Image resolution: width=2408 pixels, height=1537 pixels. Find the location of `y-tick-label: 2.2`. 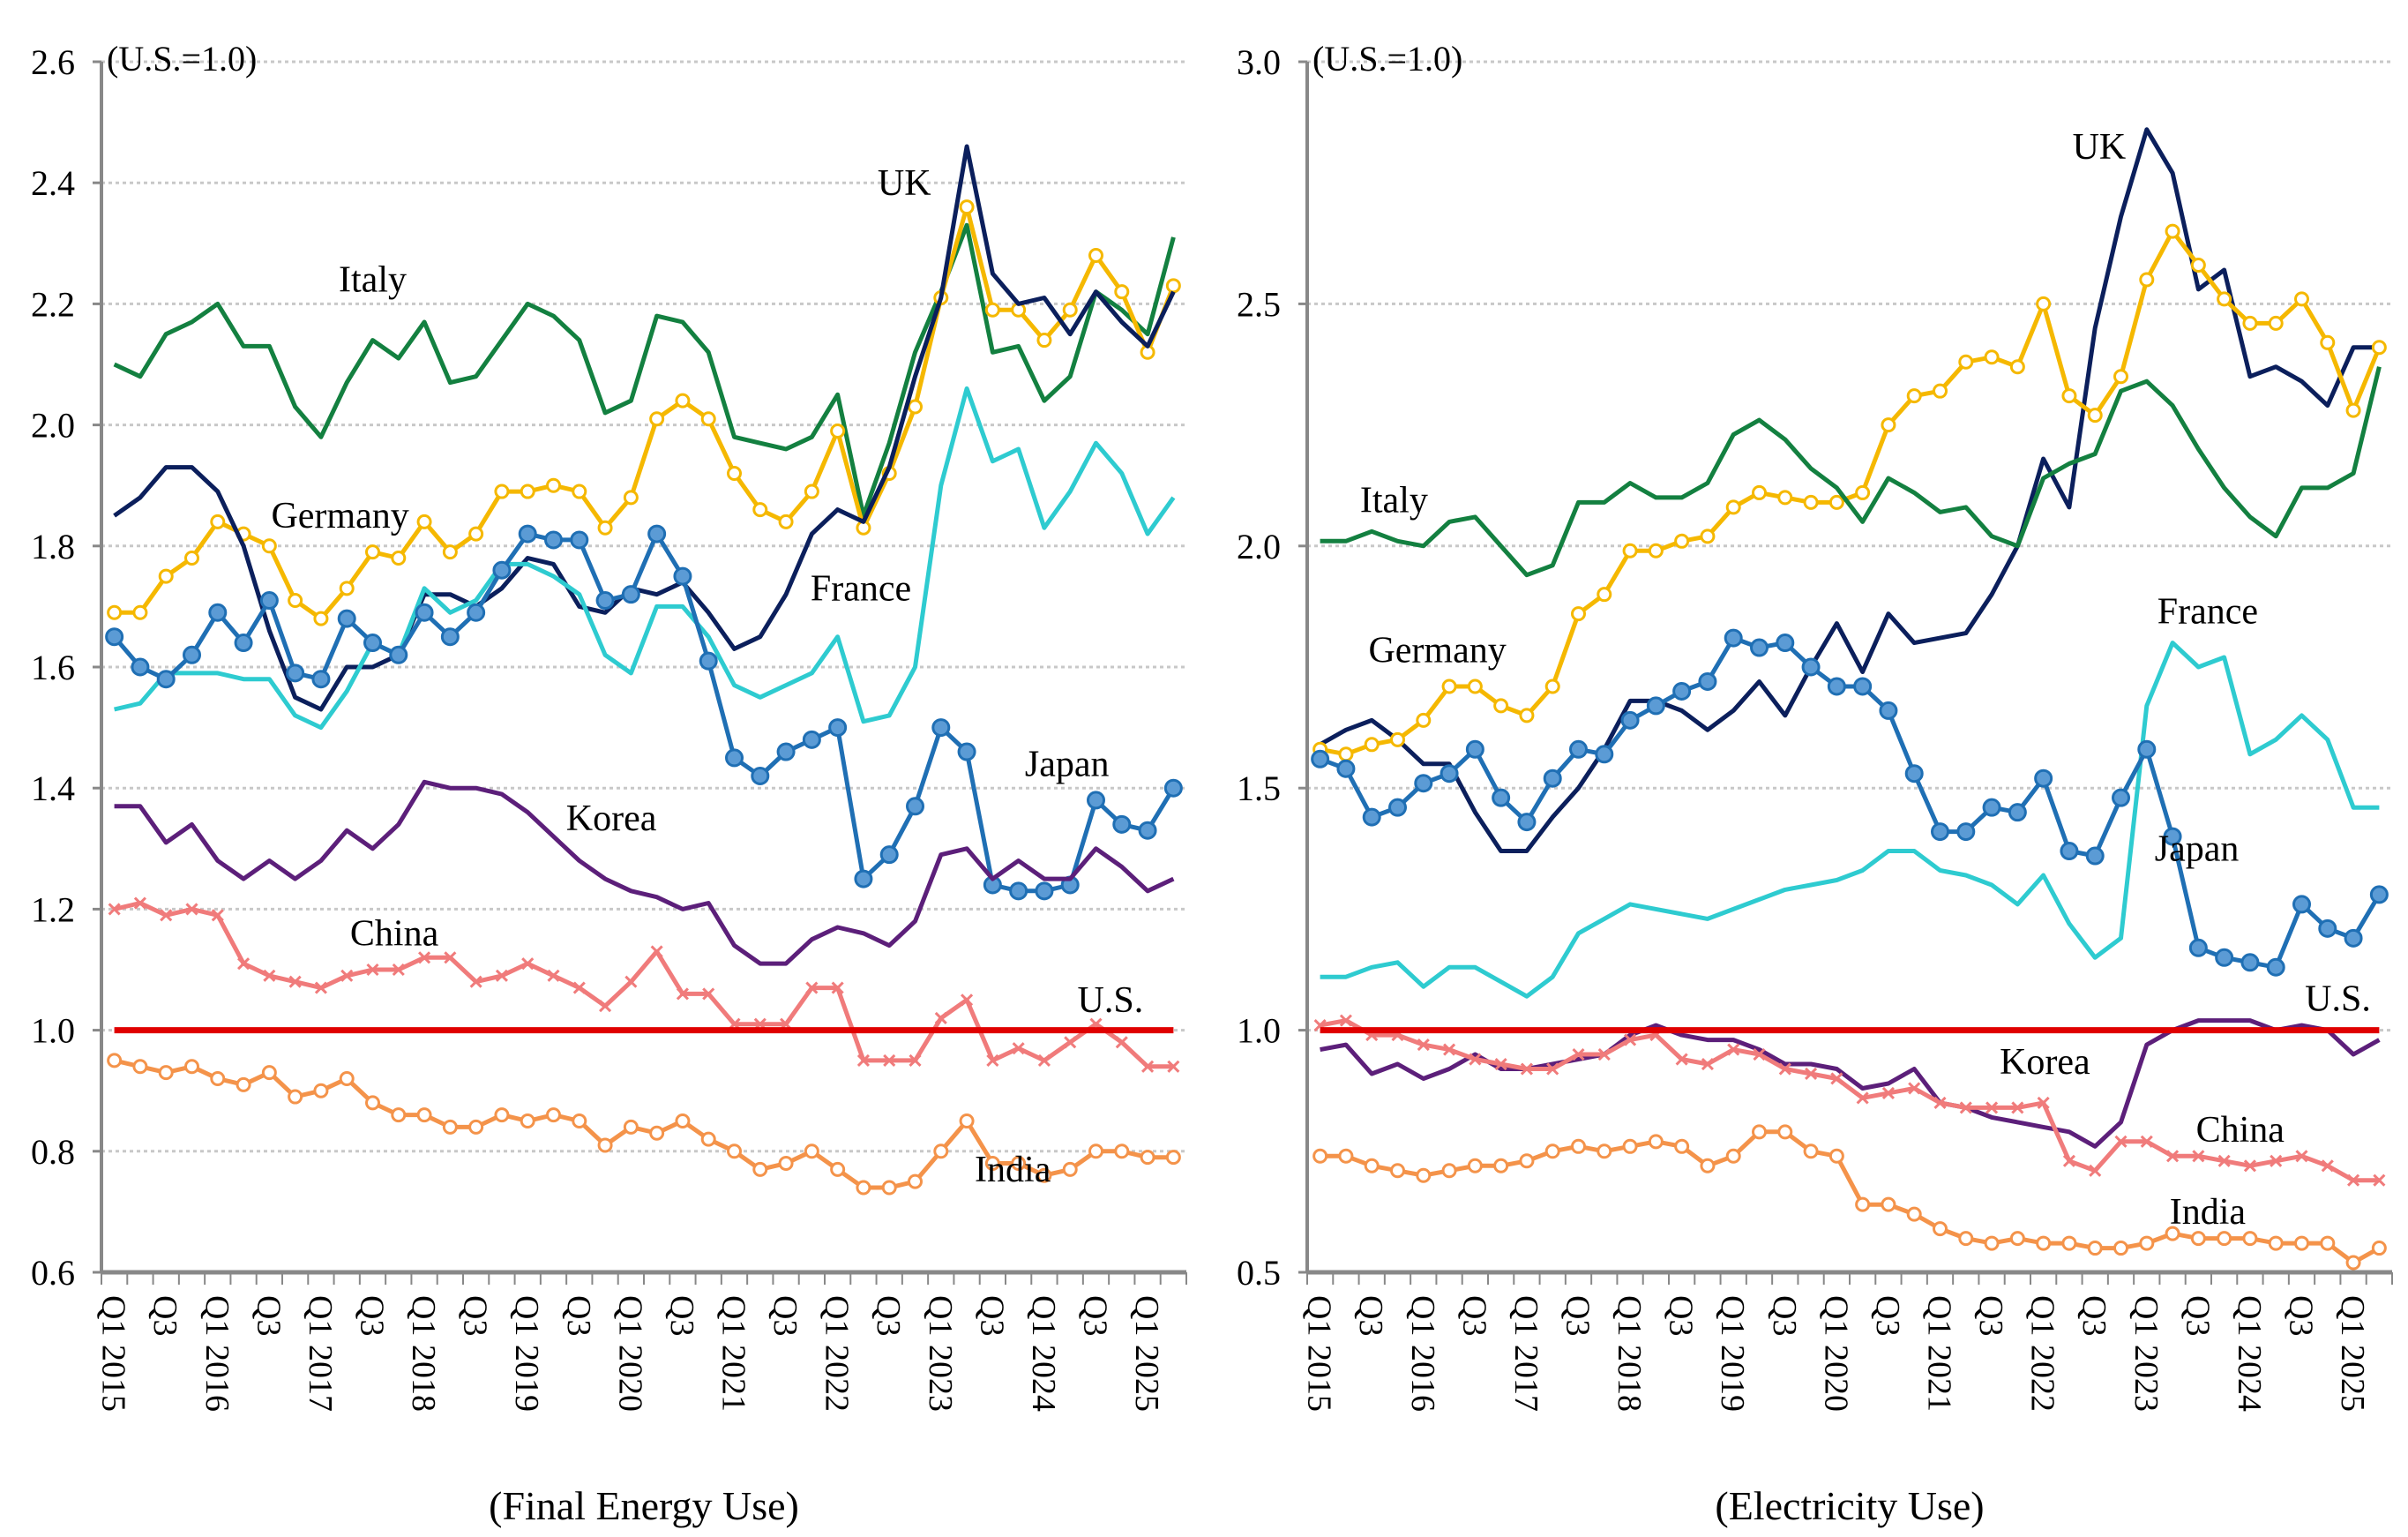

y-tick-label: 2.2 is located at coordinates (53, 304).